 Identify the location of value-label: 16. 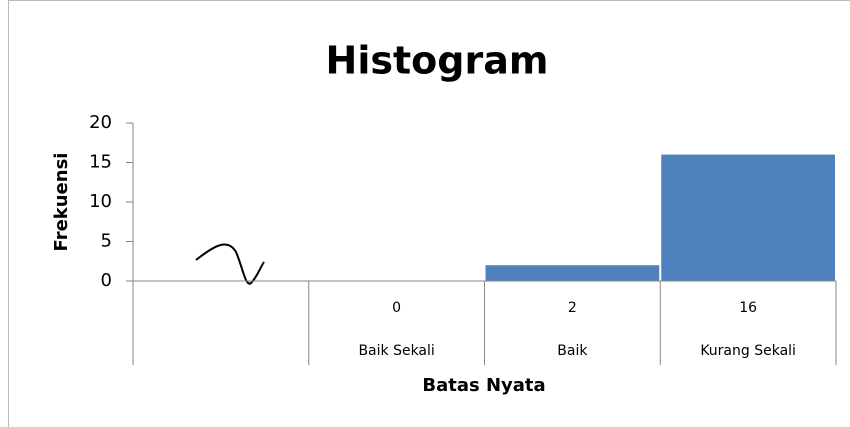
(748, 308).